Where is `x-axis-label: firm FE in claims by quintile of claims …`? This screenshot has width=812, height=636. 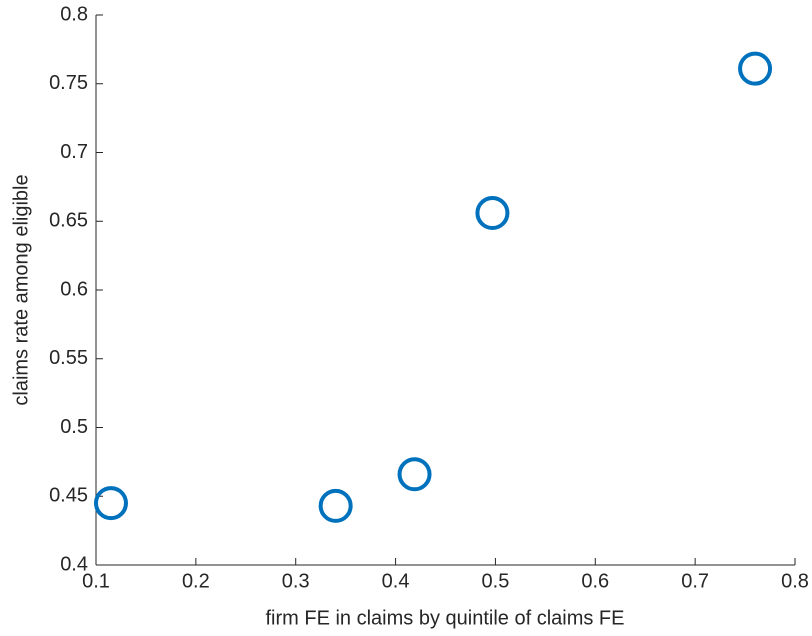 x-axis-label: firm FE in claims by quintile of claims … is located at coordinates (445, 618).